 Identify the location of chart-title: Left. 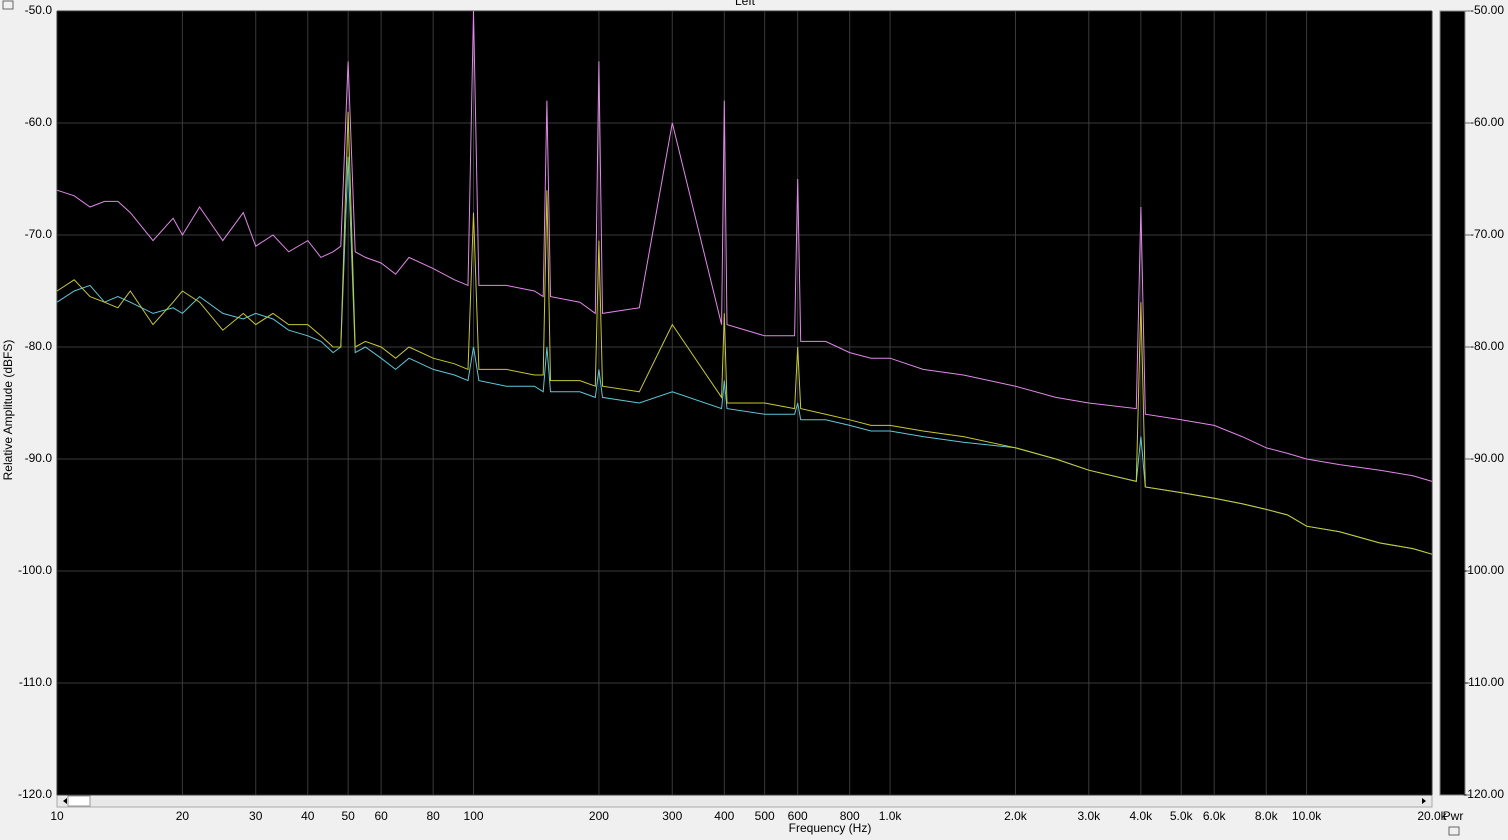
(745, 4).